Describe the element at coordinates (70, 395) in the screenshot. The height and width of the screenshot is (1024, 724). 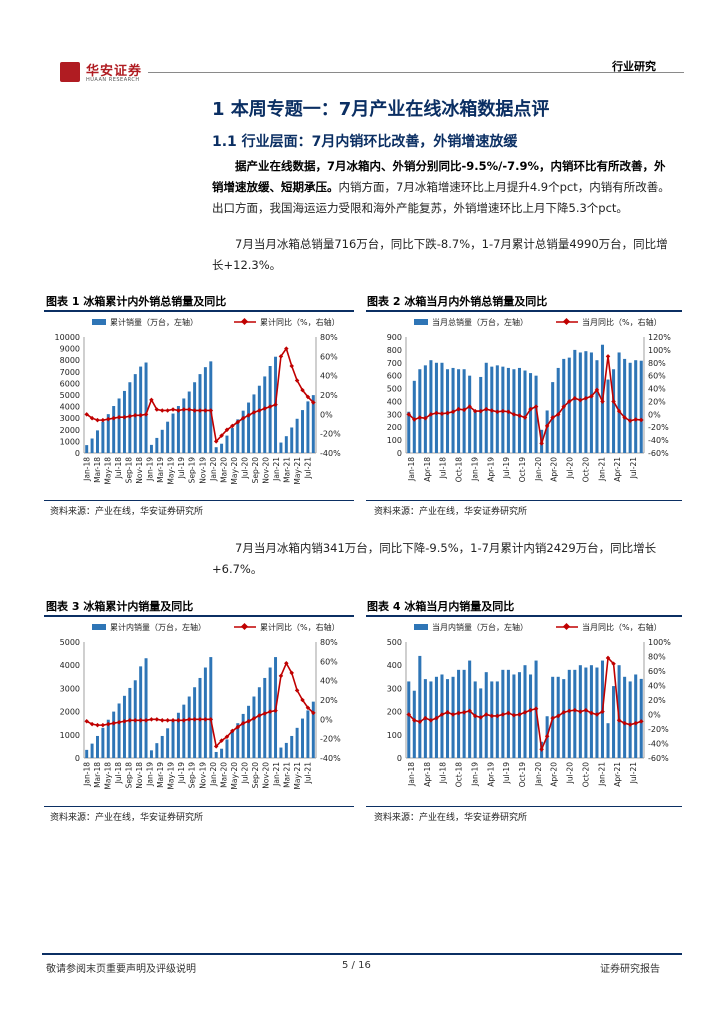
I see `y-left-tick: 5000` at that location.